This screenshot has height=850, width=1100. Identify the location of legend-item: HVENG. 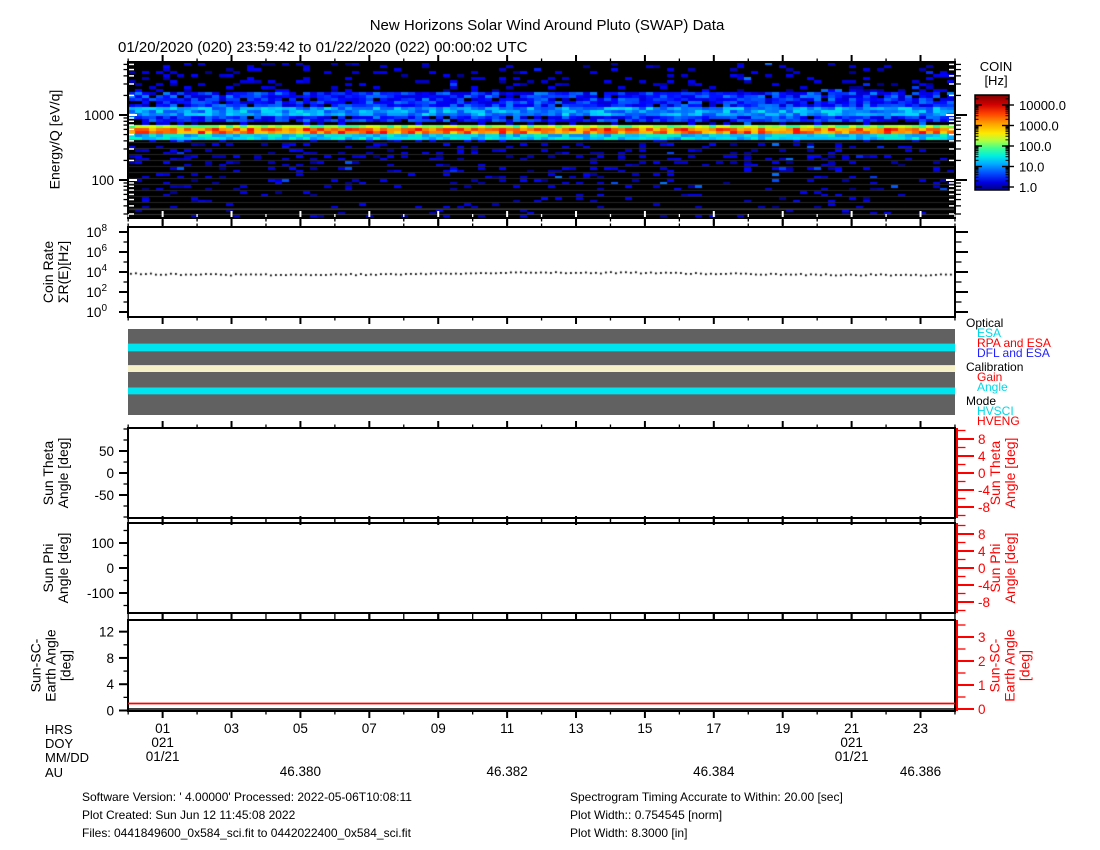
(998, 421).